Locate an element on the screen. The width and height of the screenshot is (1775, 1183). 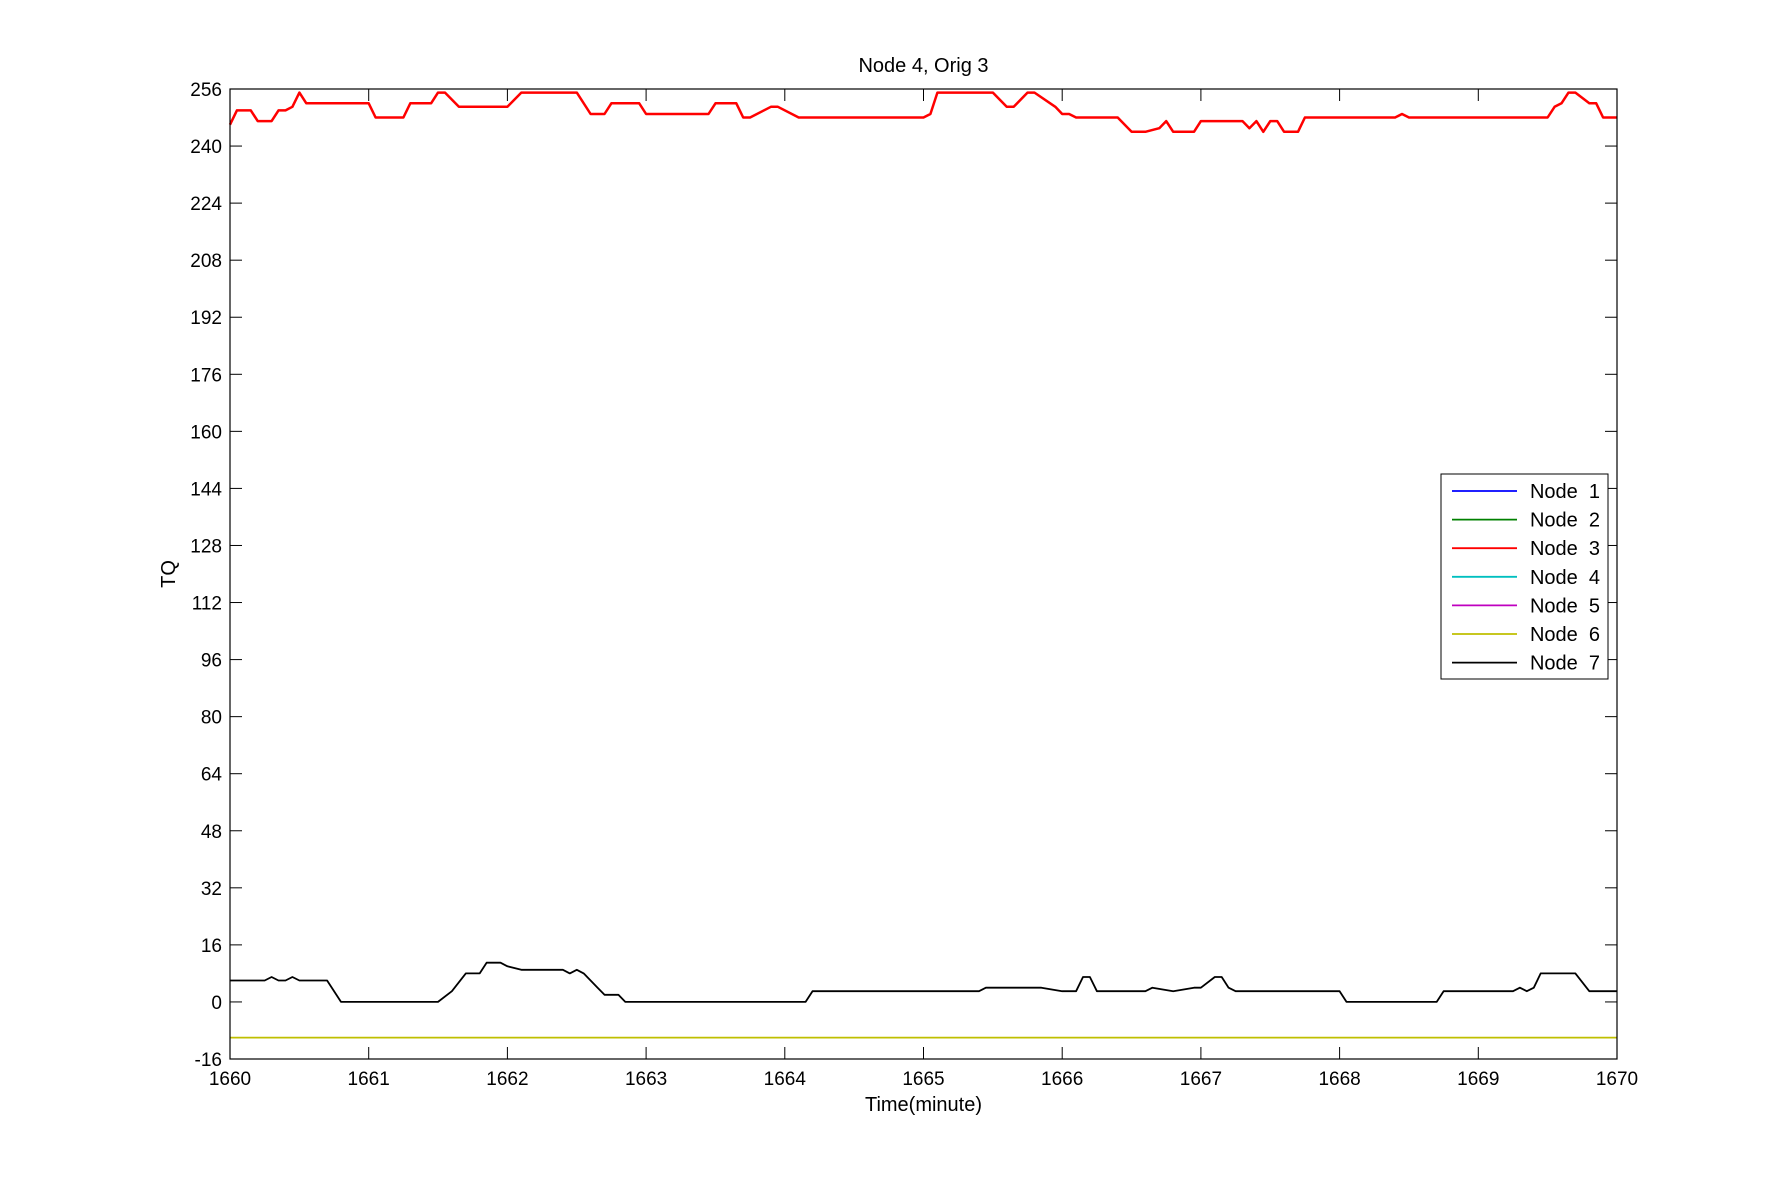
chart-title: Node 4, Orig 3 is located at coordinates (923, 66).